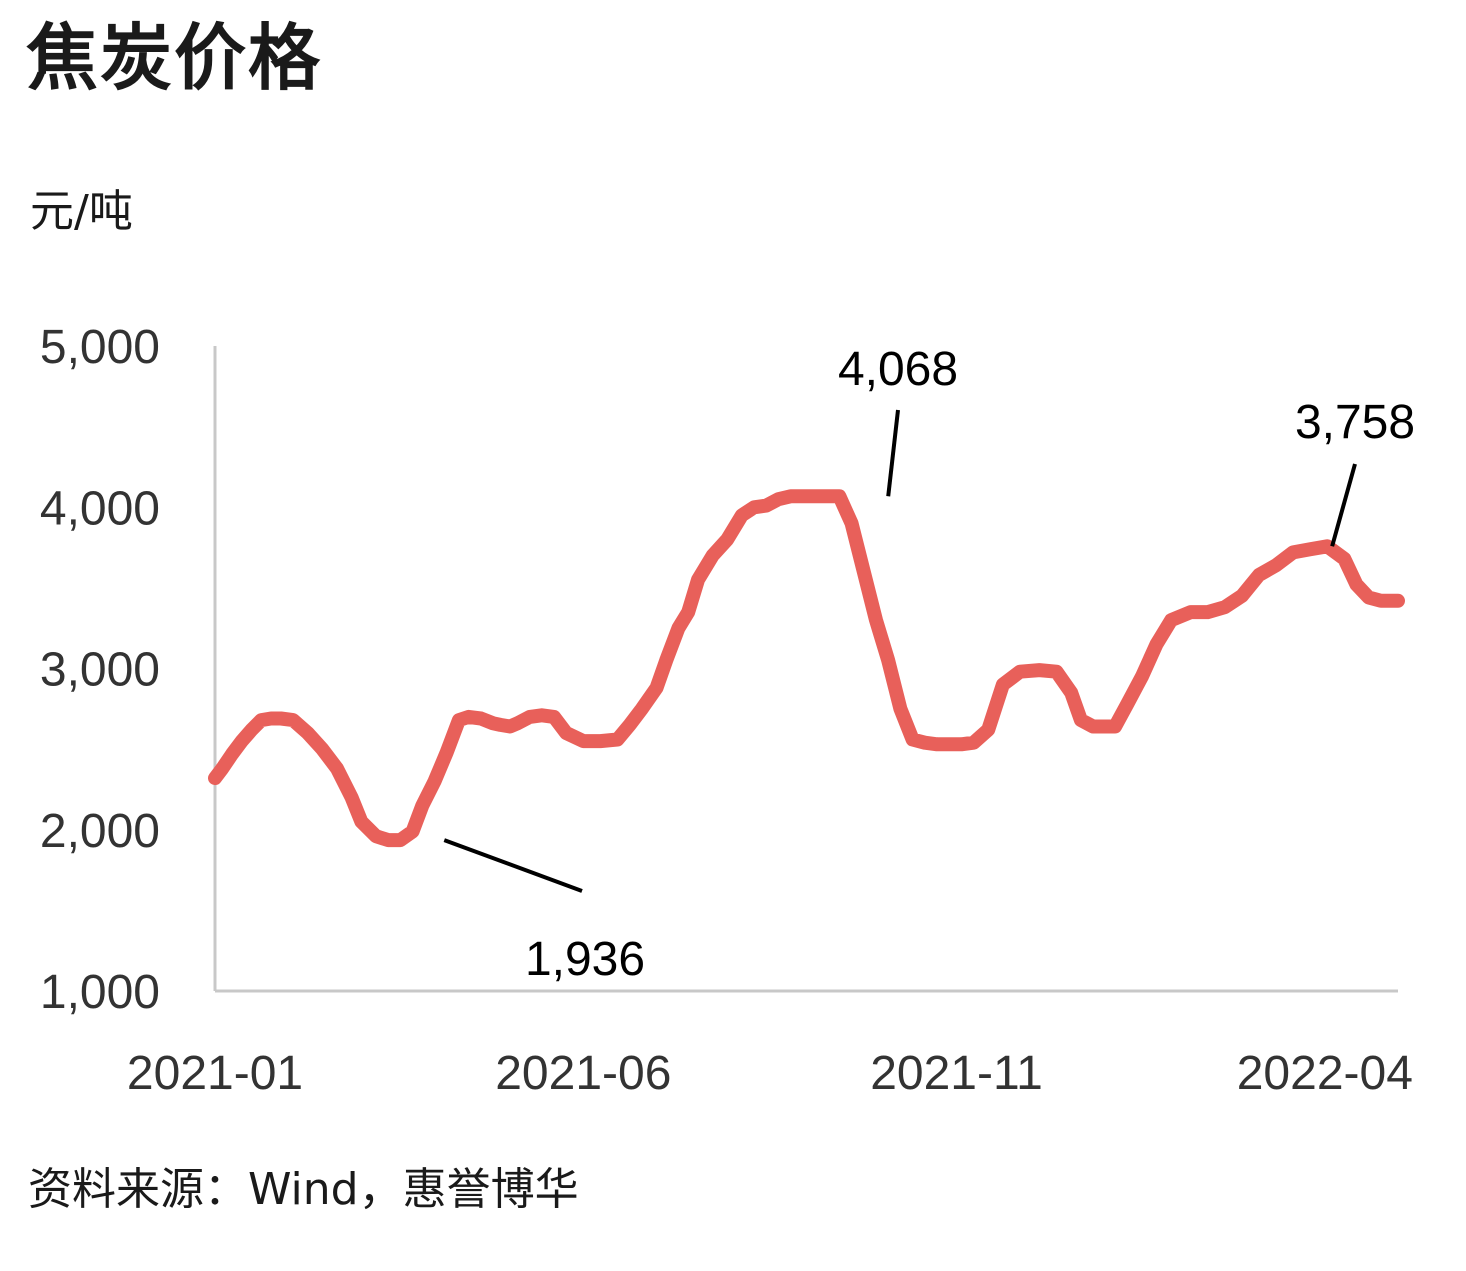 This screenshot has width=1466, height=1271. Describe the element at coordinates (585, 959) in the screenshot. I see `annotation-label: 1,936` at that location.